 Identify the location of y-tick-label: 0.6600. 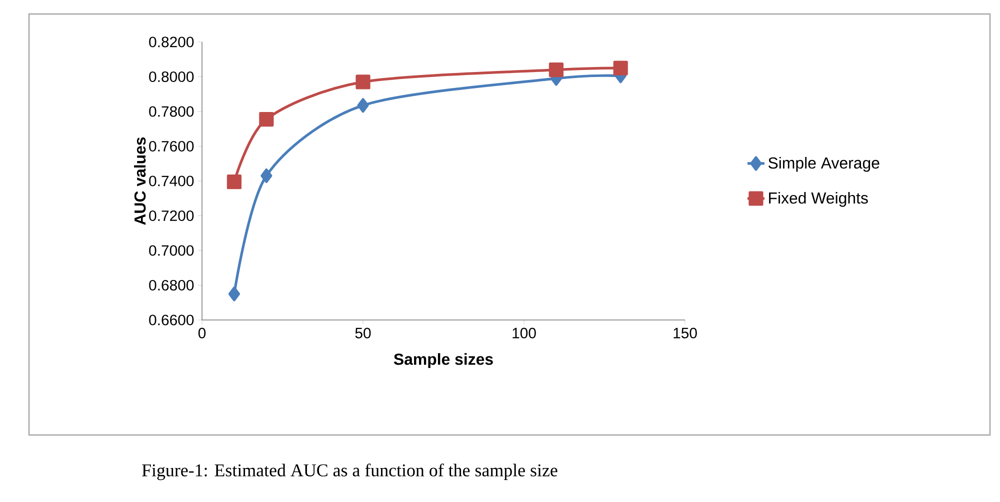
(171, 320).